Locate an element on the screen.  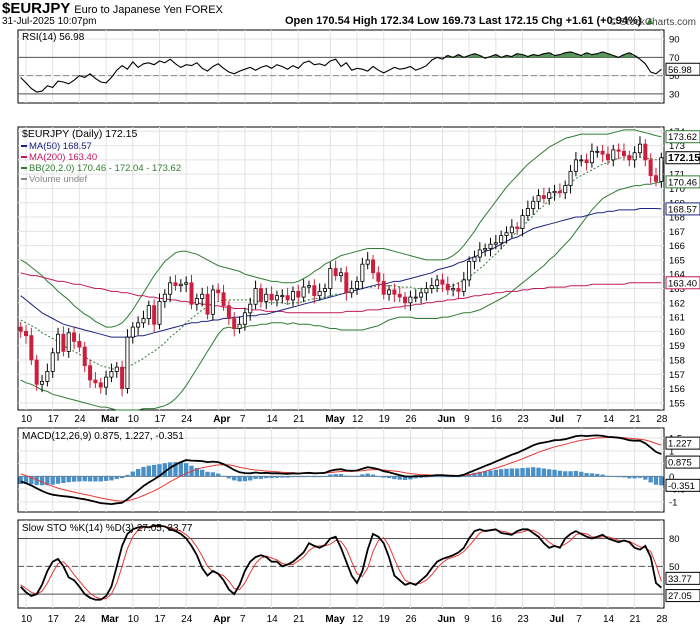
sto-last-d-box is located at coordinates (682, 578).